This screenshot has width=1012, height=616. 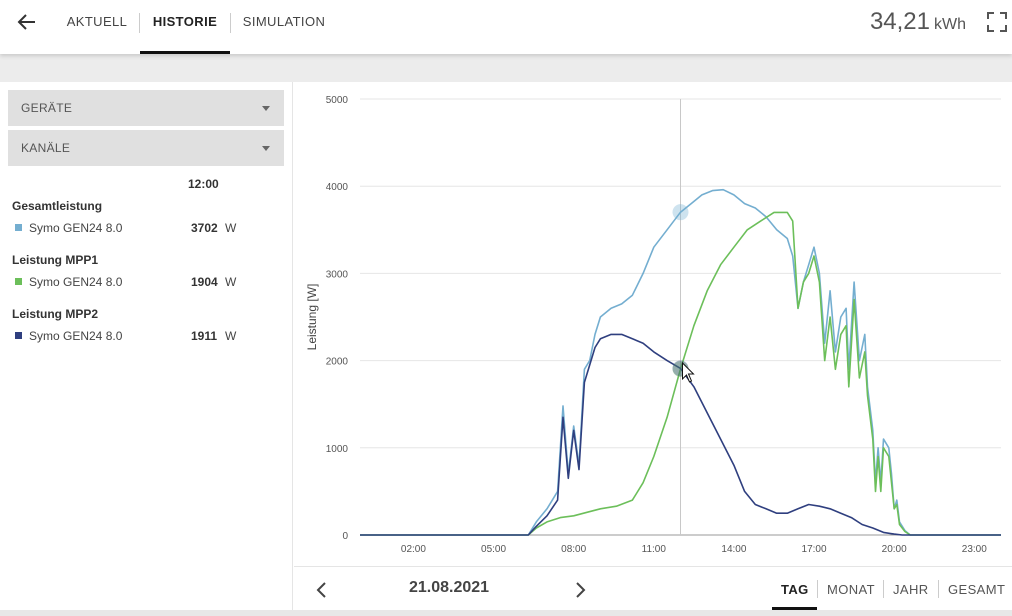 I want to click on series-value: 1904, so click(x=204, y=282).